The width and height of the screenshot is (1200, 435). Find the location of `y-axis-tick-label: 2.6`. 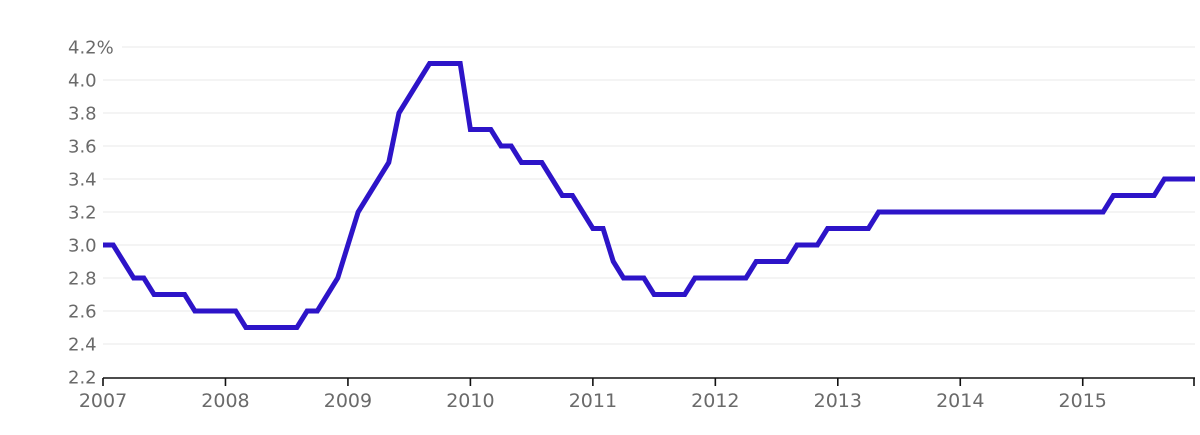

y-axis-tick-label: 2.6 is located at coordinates (82, 312).